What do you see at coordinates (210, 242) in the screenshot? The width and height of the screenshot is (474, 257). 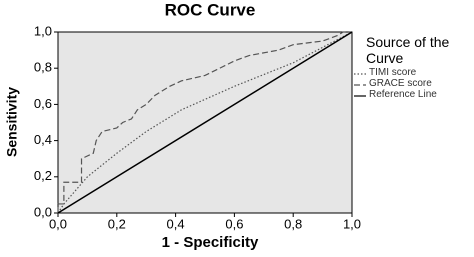 I see `x-axis-label: 1 - Specificity` at bounding box center [210, 242].